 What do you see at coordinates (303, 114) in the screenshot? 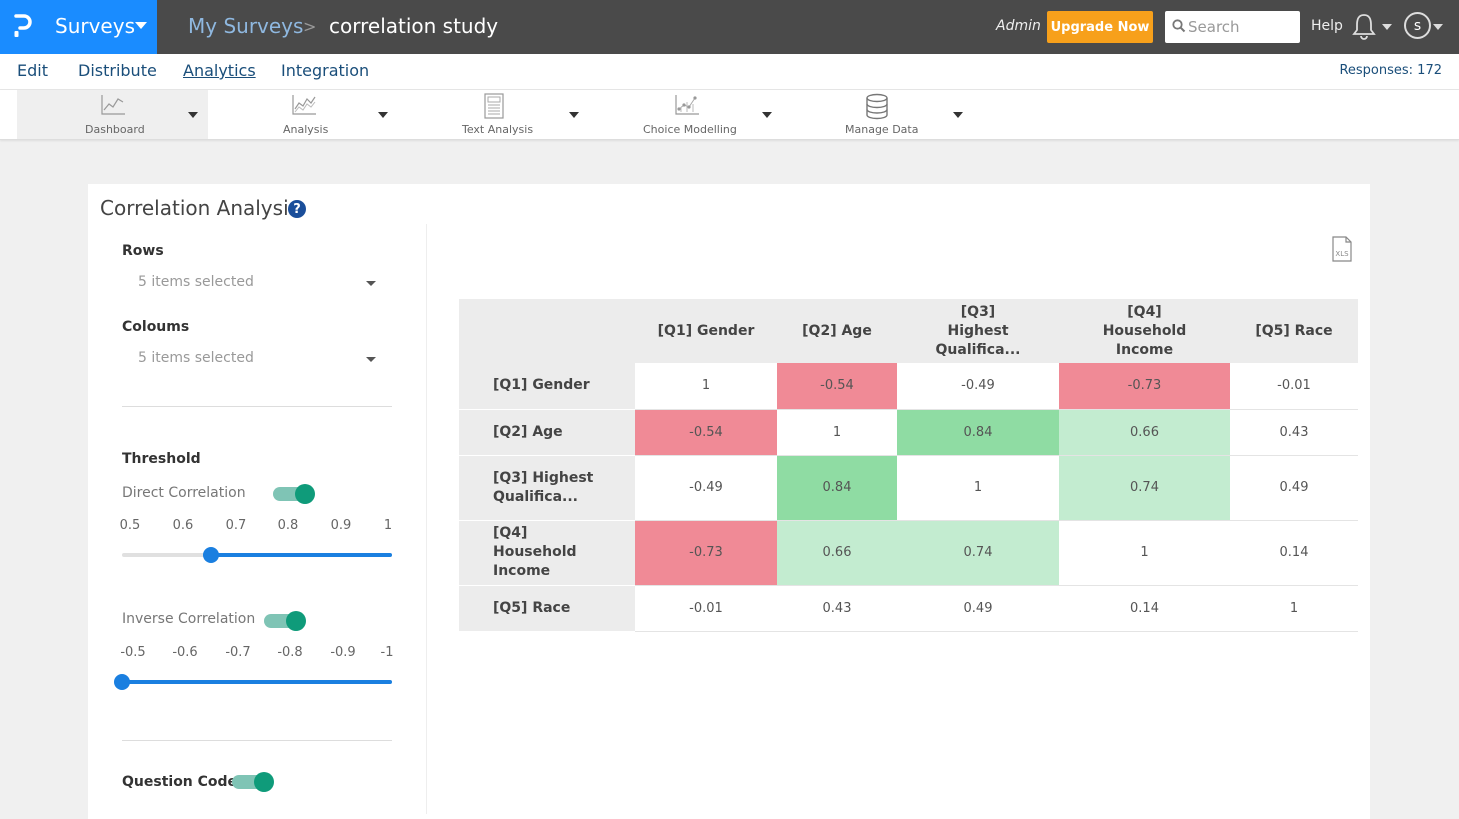
I see `tool-analysis: Analysis` at bounding box center [303, 114].